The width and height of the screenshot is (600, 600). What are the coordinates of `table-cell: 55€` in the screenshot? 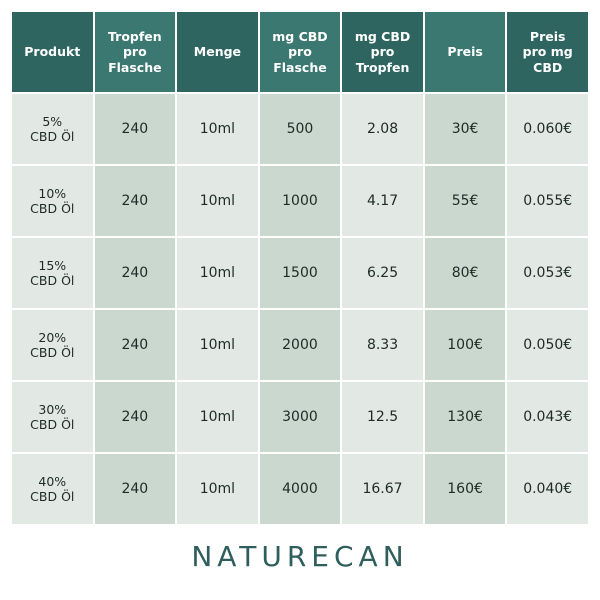 It's located at (465, 201).